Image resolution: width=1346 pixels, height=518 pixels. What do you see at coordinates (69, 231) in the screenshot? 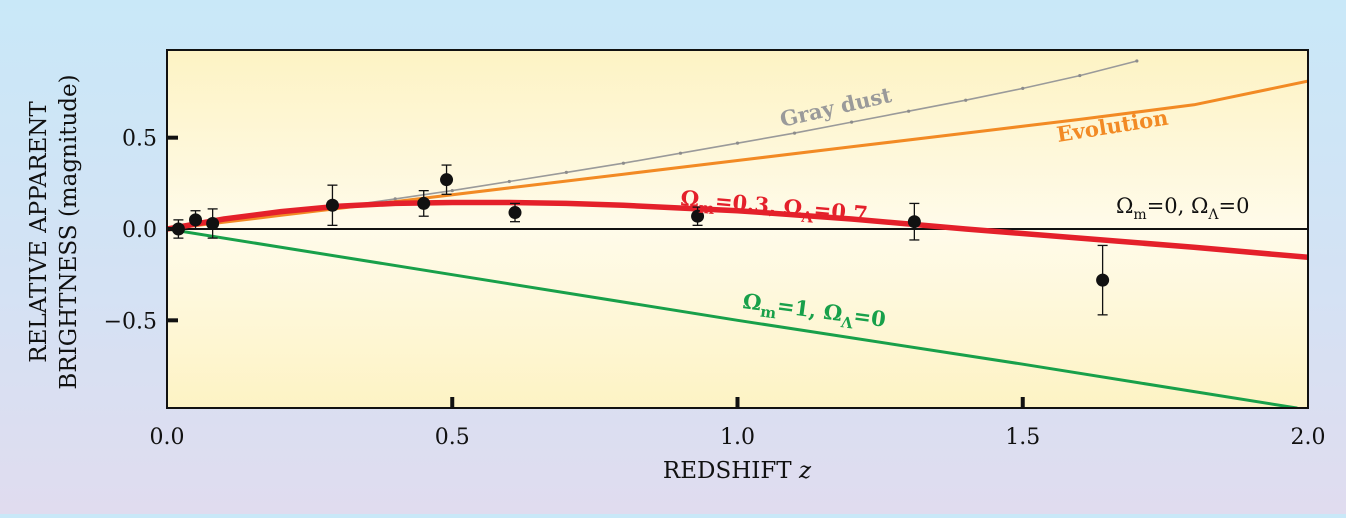
I see `y-axis-title-line2: BRIGHTNESS (magnitude)` at bounding box center [69, 231].